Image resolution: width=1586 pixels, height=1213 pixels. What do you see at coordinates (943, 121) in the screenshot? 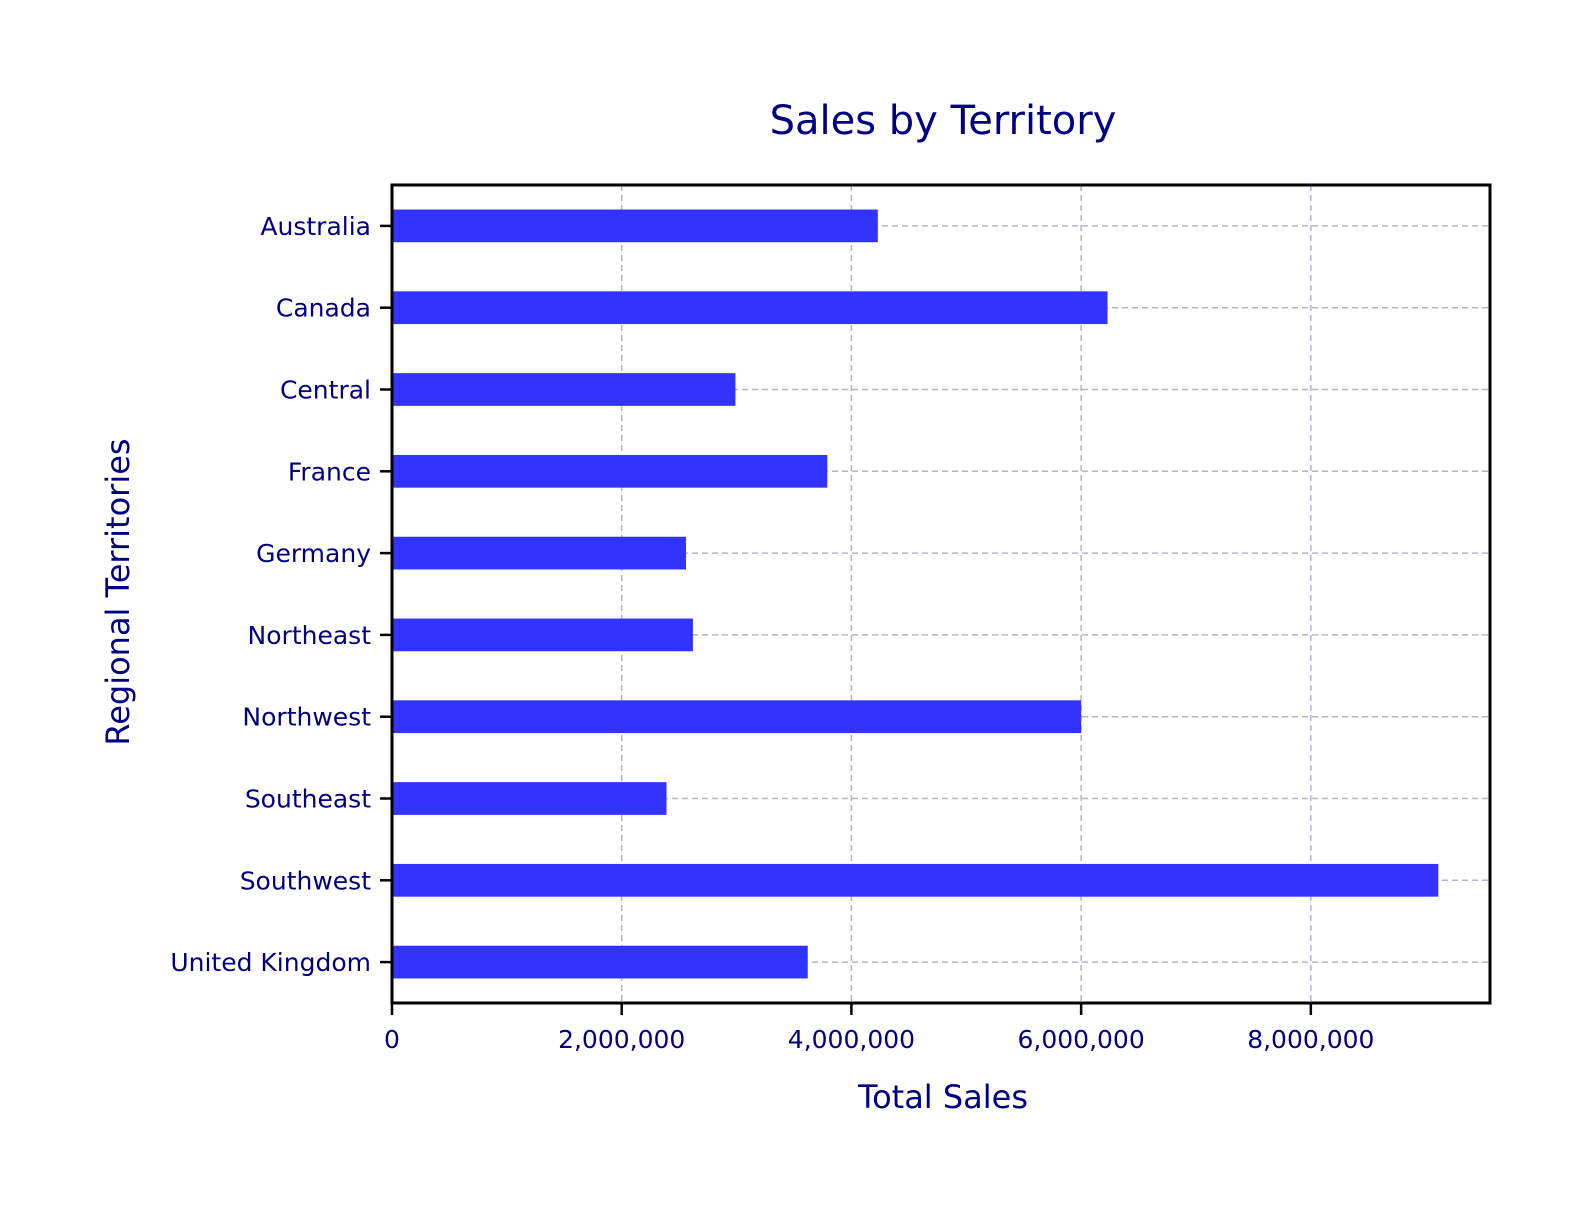
I see `chart-title: Sales by Territory` at bounding box center [943, 121].